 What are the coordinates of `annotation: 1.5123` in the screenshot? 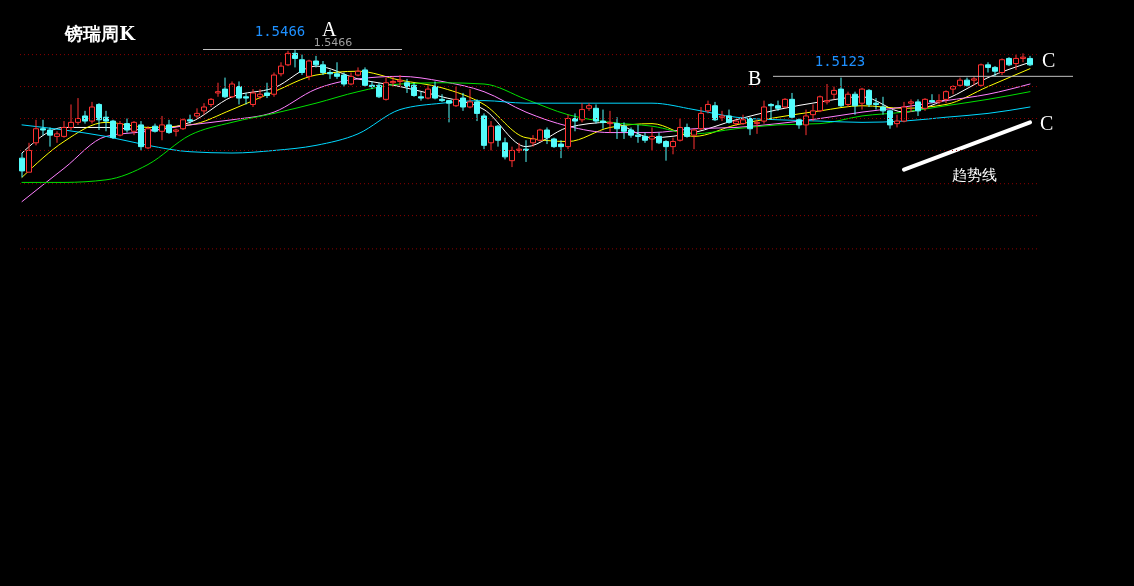 It's located at (840, 61).